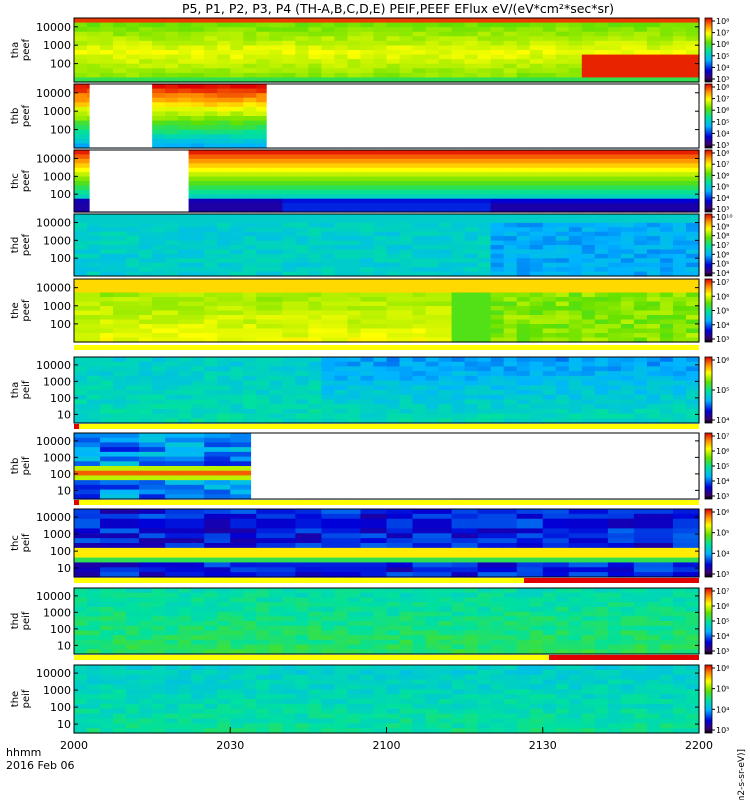  What do you see at coordinates (722, 110) in the screenshot?
I see `colorbar-tick-label: 10⁶` at bounding box center [722, 110].